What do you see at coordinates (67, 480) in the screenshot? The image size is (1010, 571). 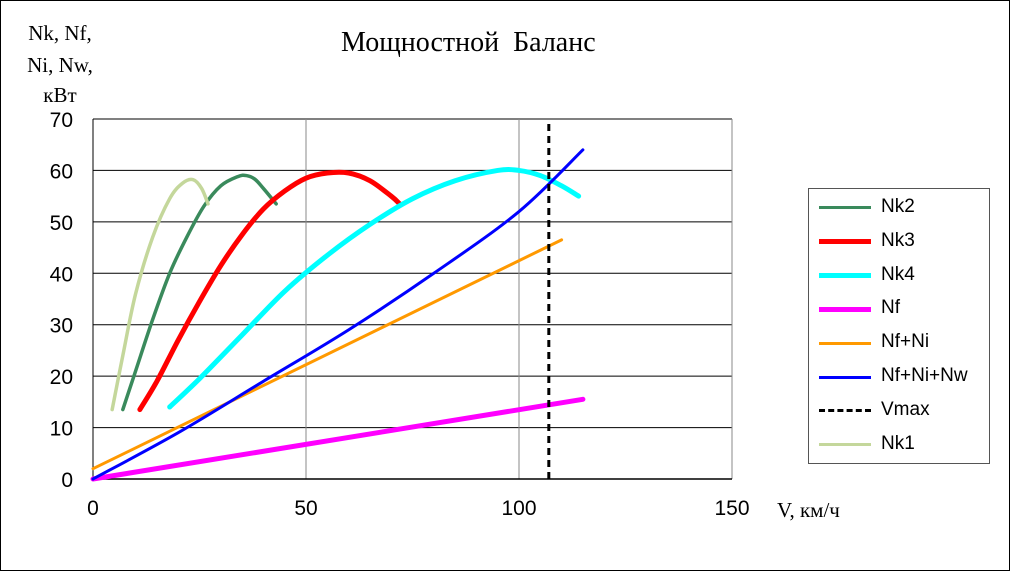 I see `y-tick-label: 0` at bounding box center [67, 480].